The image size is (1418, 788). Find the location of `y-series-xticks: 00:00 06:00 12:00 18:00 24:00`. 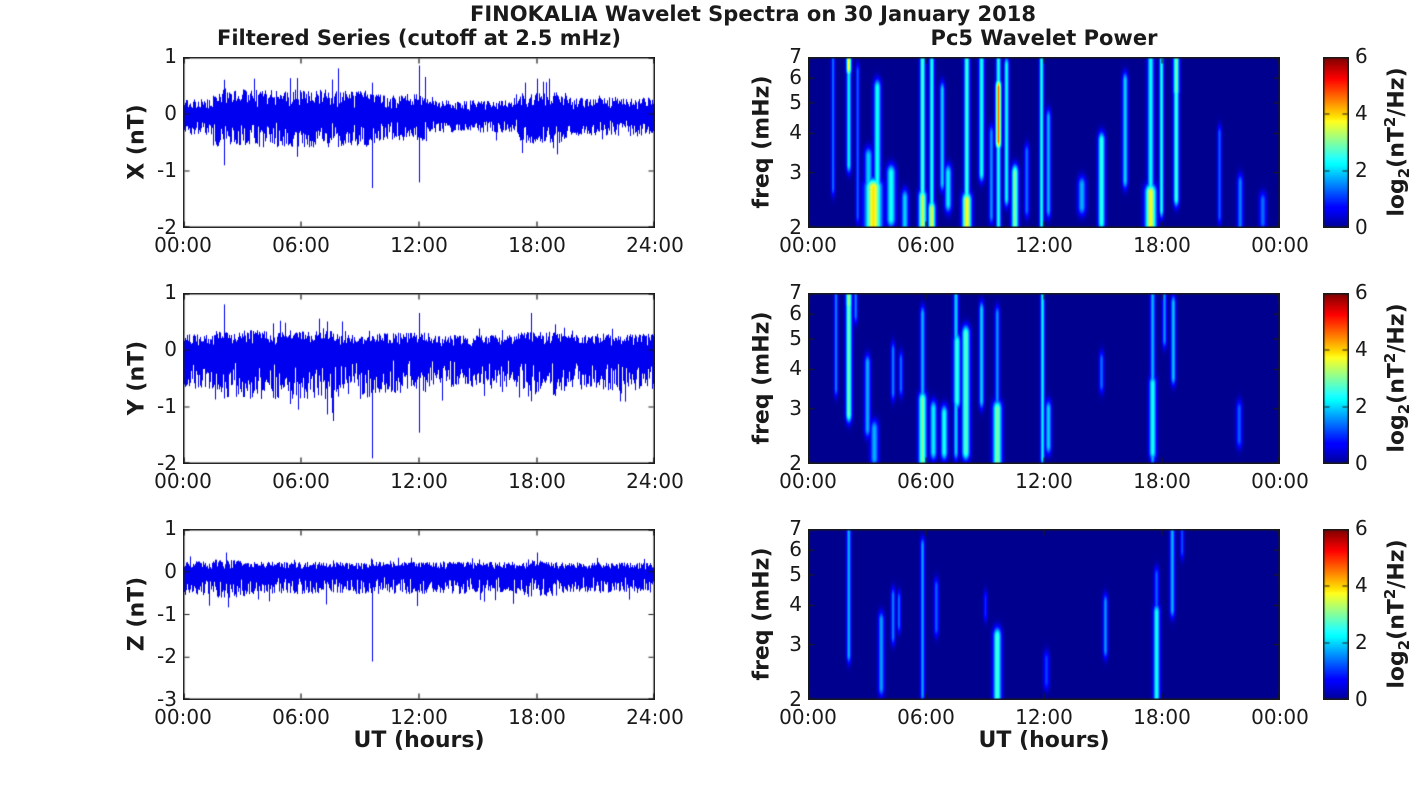

y-series-xticks: 00:00 06:00 12:00 18:00 24:00 is located at coordinates (419, 479).